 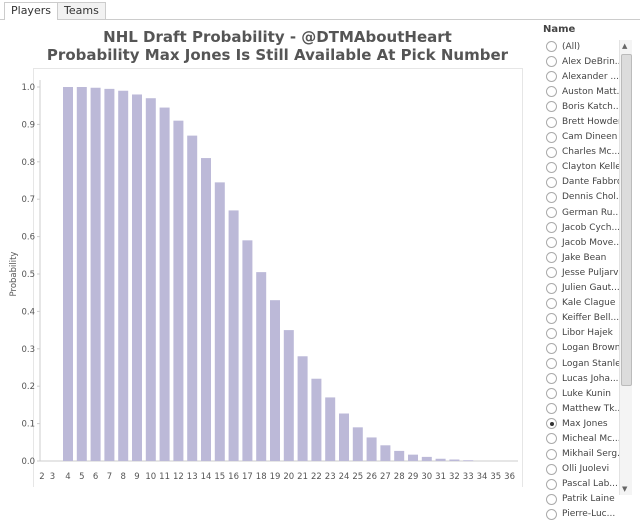 What do you see at coordinates (591, 348) in the screenshot?
I see `filter-item-label: Logan Brown` at bounding box center [591, 348].